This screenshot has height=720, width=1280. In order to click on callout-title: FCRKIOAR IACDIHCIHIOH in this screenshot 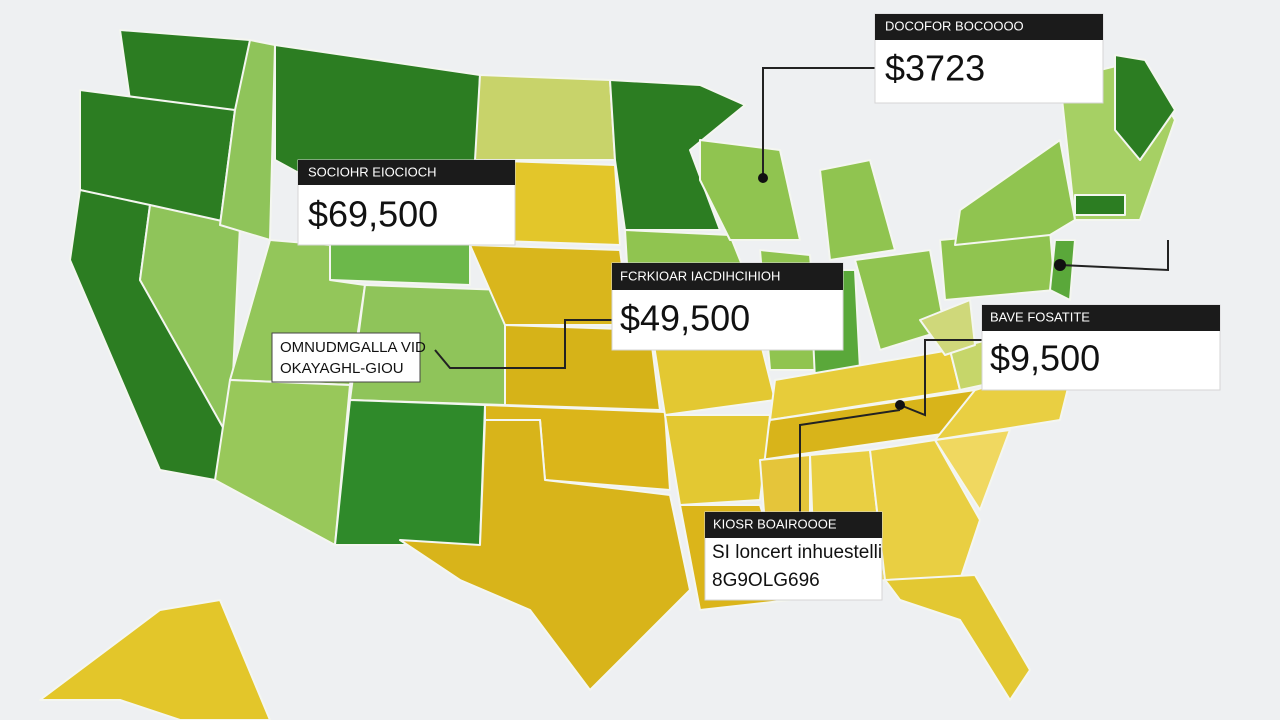, I will do `click(700, 275)`.